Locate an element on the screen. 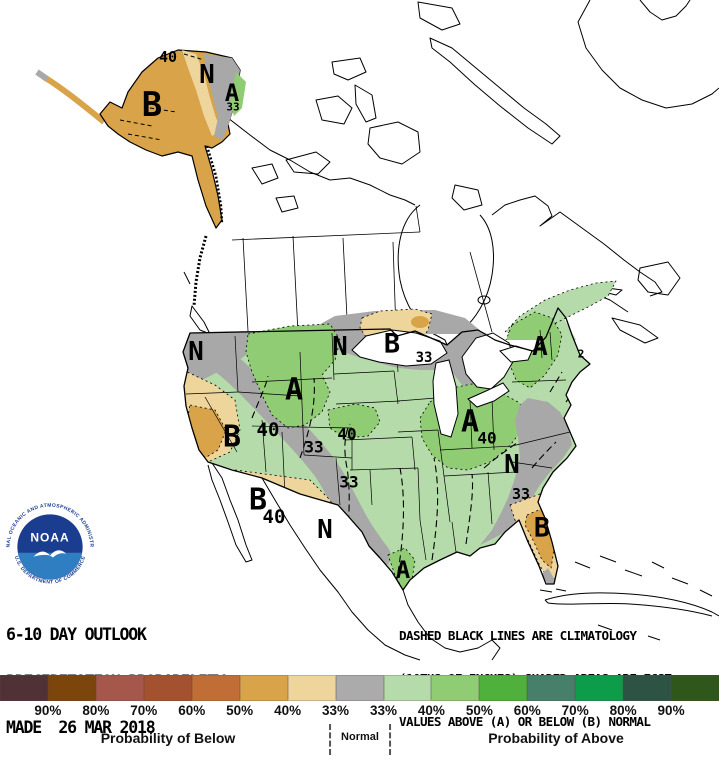  legend-tick-below-60%: 60% is located at coordinates (192, 710).